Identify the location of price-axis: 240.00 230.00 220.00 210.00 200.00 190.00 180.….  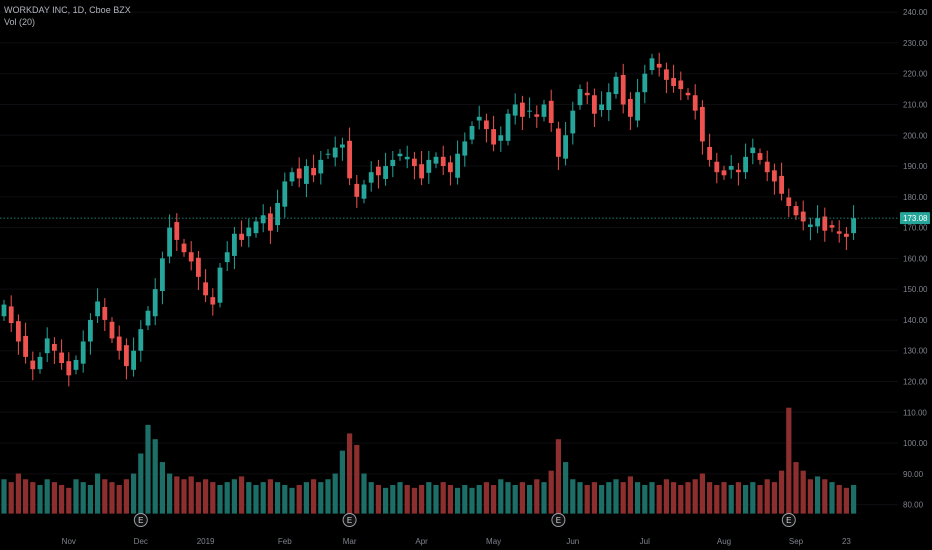
(915, 258).